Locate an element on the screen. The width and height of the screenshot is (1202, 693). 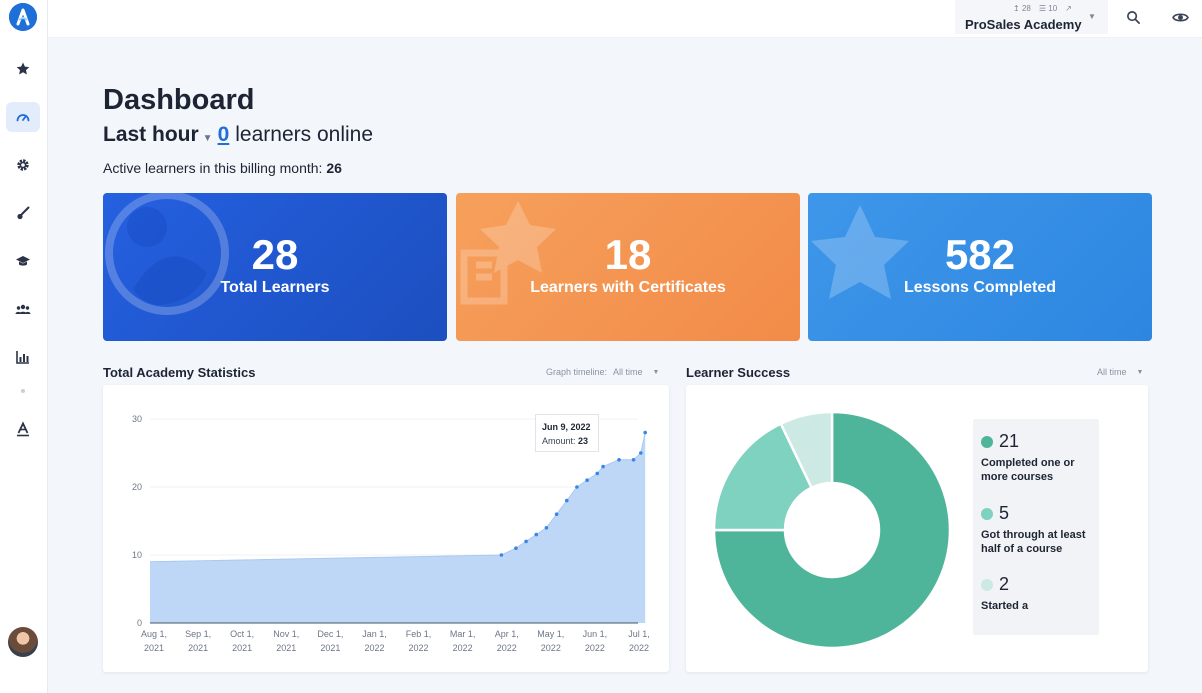
legend-label: Completed one or more courses is located at coordinates (1028, 470).